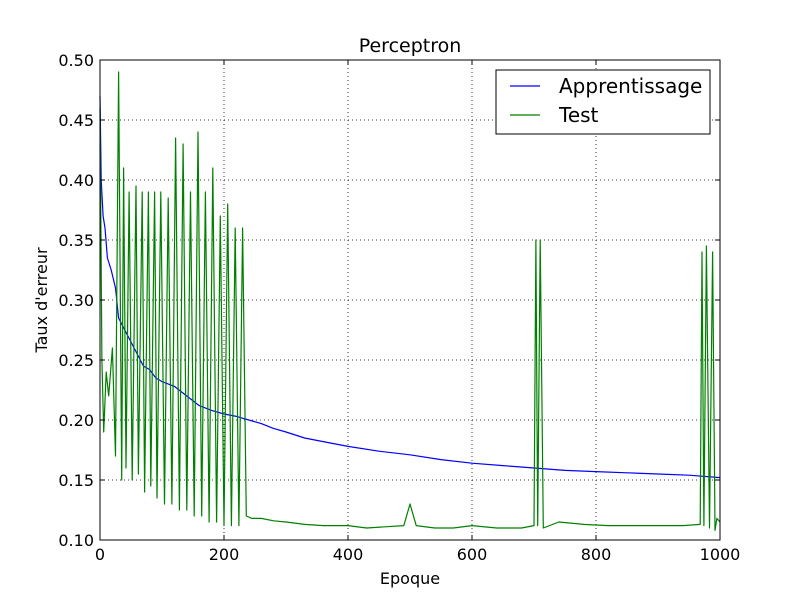 The image size is (800, 600). I want to click on chart-title: Perceptron, so click(410, 46).